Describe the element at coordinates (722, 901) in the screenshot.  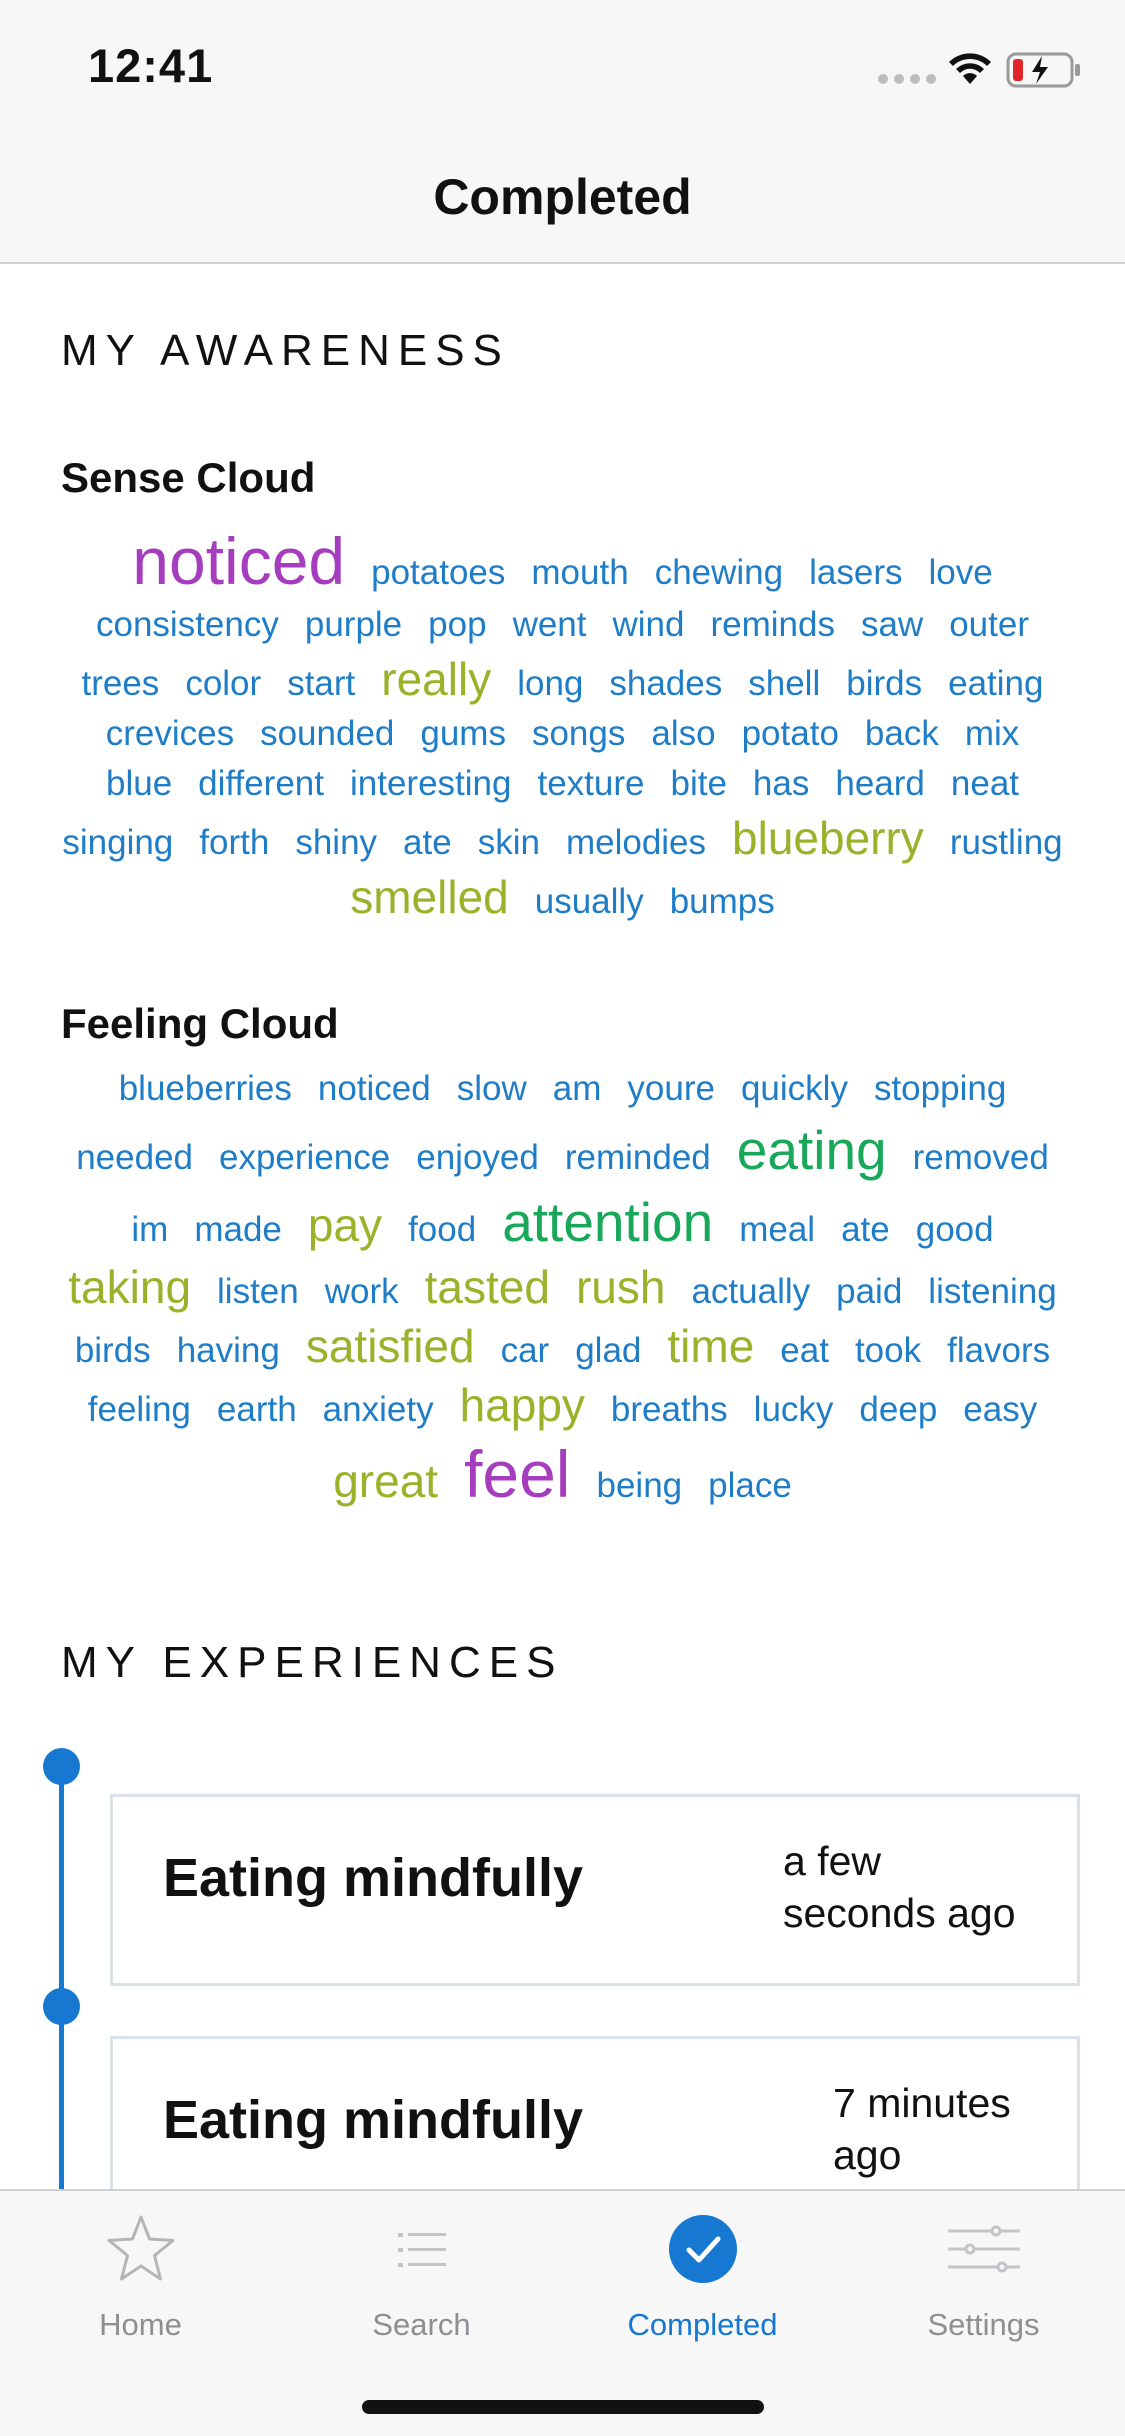
I see `cloud-word: bumps` at that location.